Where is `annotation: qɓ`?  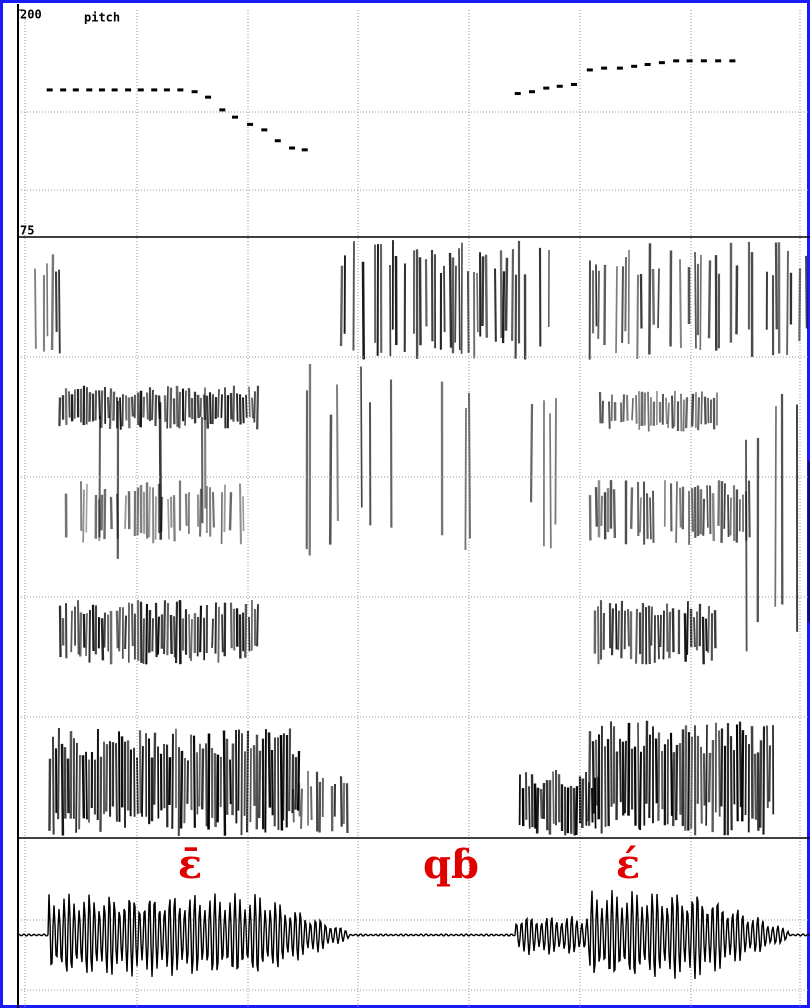 annotation: qɓ is located at coordinates (451, 864).